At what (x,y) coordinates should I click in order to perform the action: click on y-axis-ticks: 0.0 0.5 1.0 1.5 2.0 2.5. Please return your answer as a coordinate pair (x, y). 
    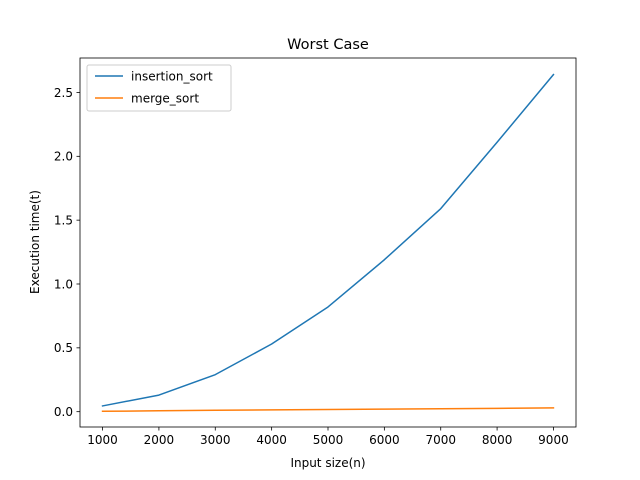
    Looking at the image, I should click on (67, 252).